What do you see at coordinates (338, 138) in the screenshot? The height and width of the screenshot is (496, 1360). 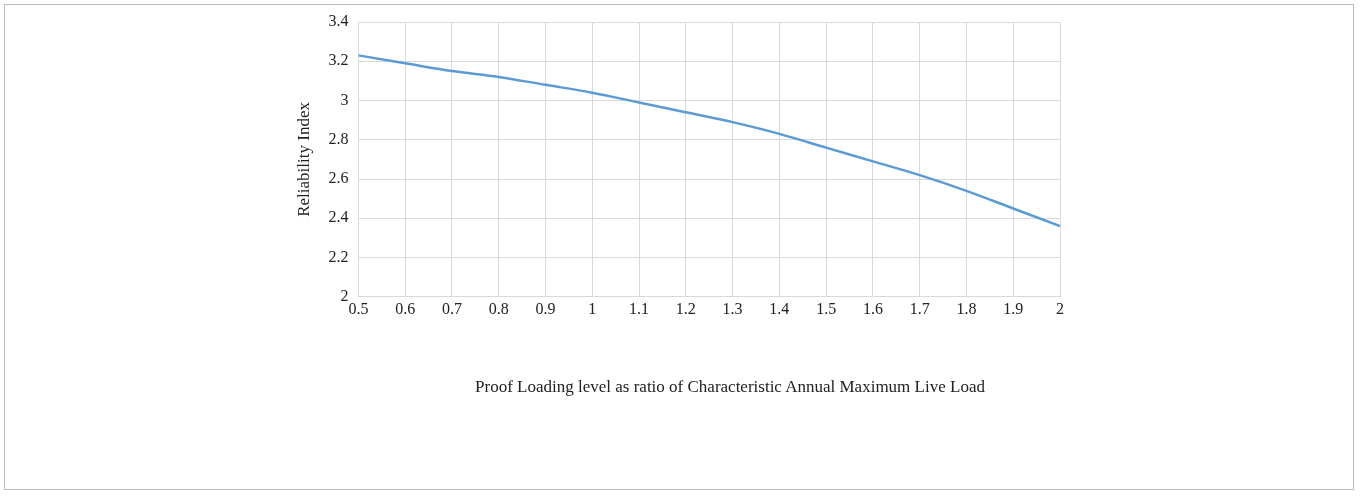 I see `y-tick-label: 2.8` at bounding box center [338, 138].